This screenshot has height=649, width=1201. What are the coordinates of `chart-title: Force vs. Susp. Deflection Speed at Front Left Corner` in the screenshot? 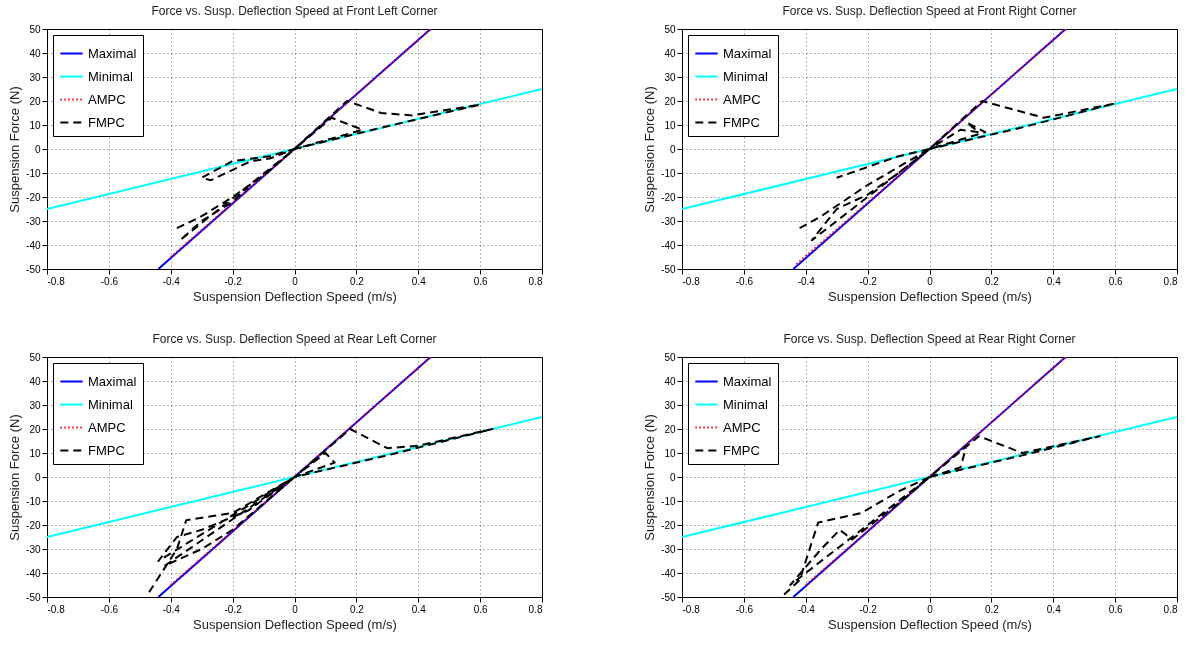 It's located at (294, 11).